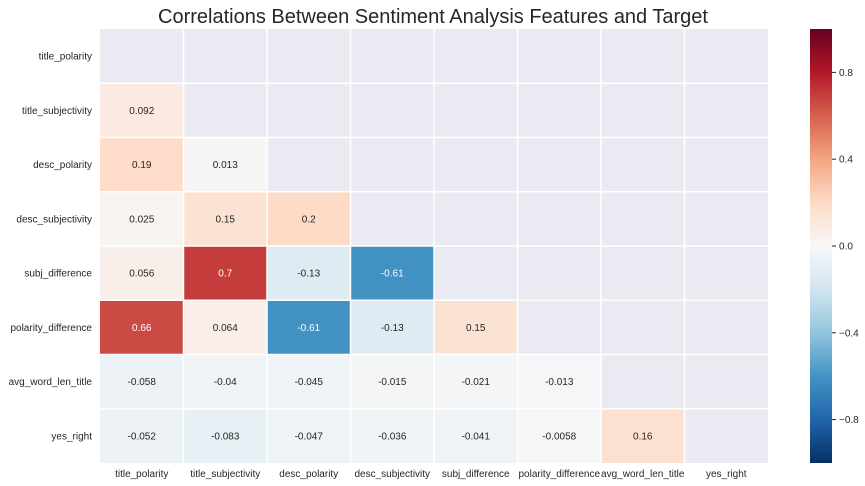  What do you see at coordinates (726, 474) in the screenshot?
I see `x-tick-label: yes_right` at bounding box center [726, 474].